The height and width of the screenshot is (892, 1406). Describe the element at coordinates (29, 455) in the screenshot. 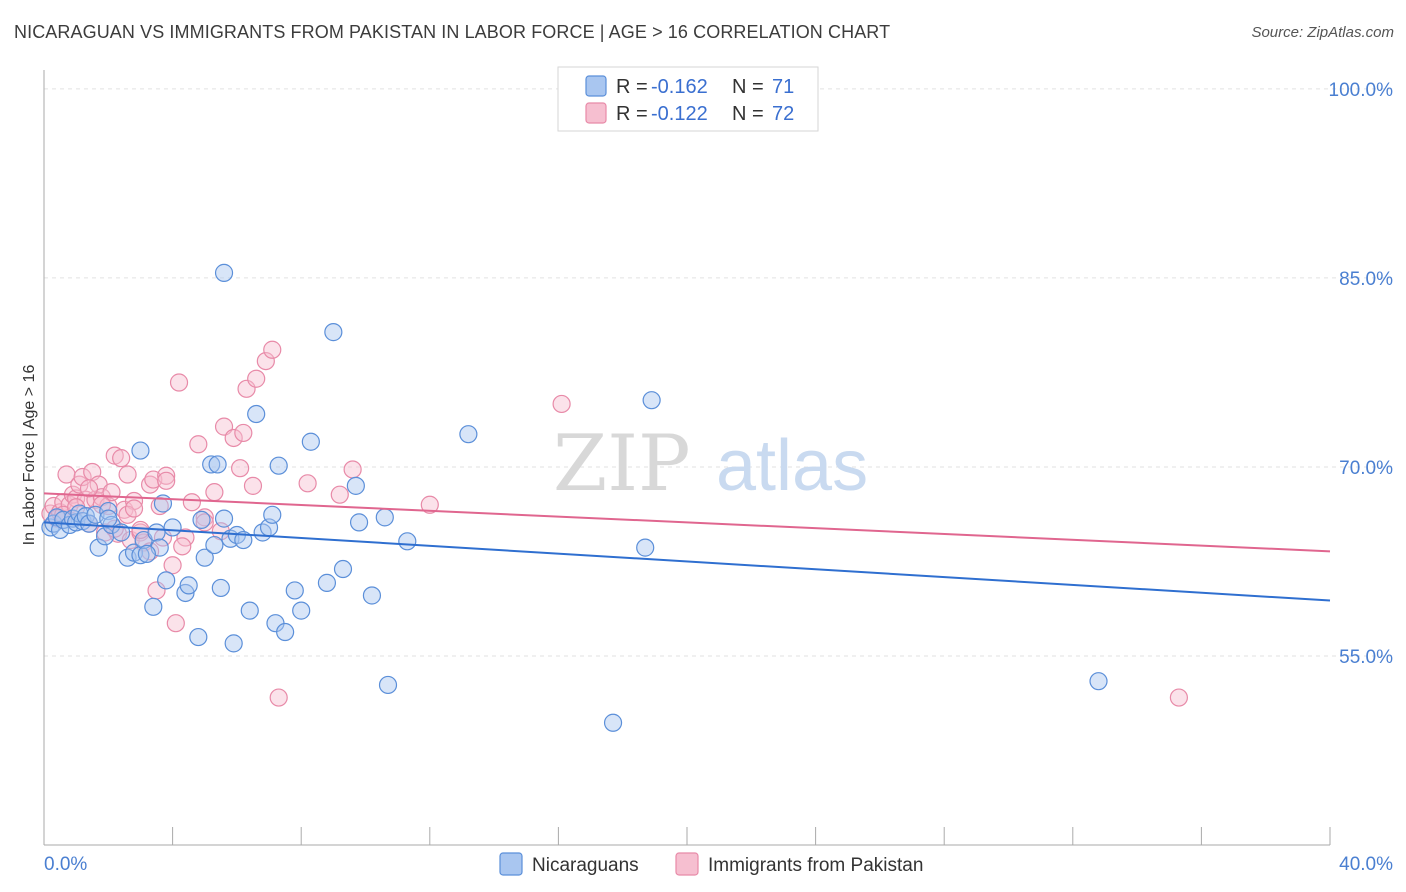

I see `y-axis-label: In Labor Force | Age > 16` at that location.